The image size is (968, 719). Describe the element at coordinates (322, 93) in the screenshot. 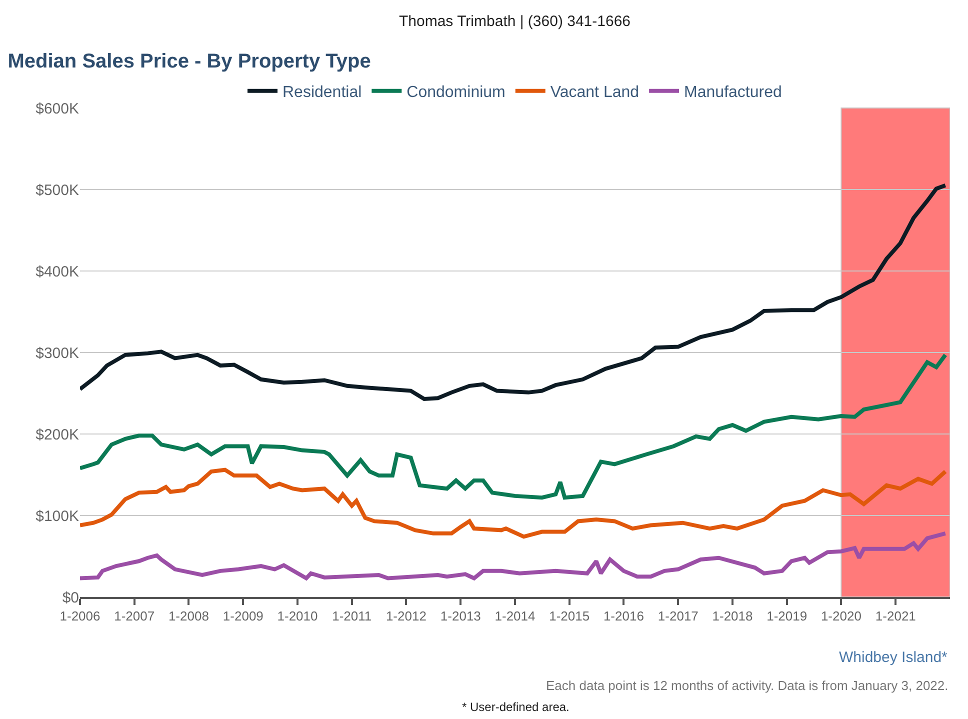

I see `legend-label: Residential` at that location.